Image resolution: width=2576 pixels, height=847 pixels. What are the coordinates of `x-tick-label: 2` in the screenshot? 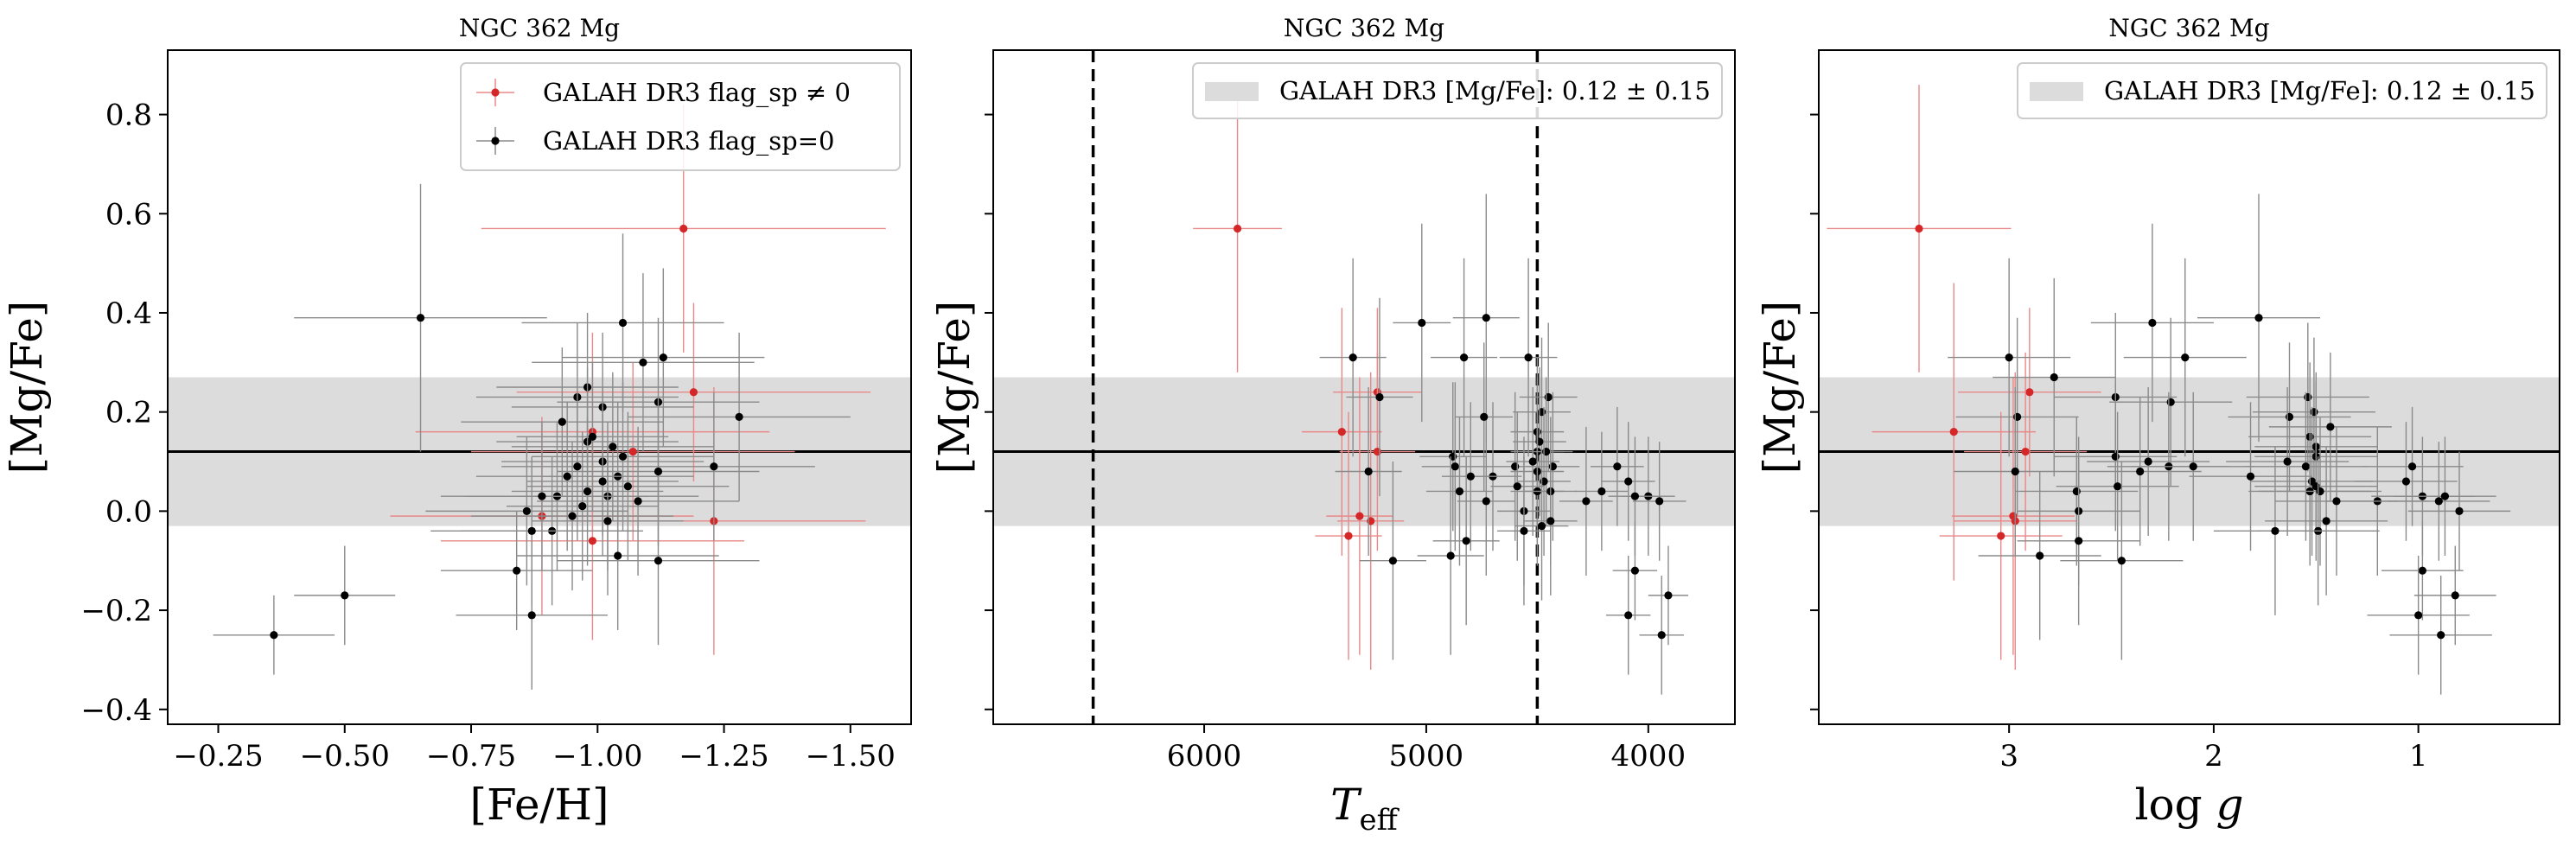 It's located at (2213, 756).